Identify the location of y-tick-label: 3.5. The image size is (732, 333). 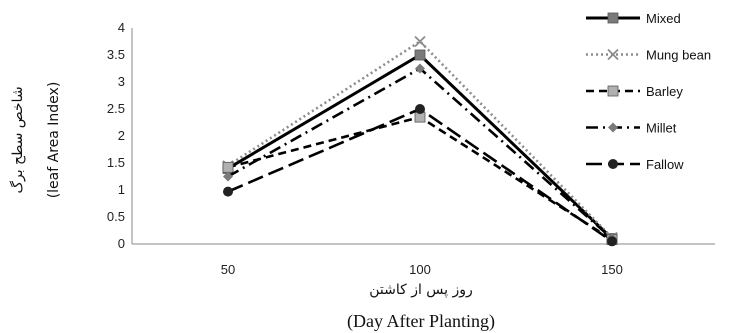
(116, 54).